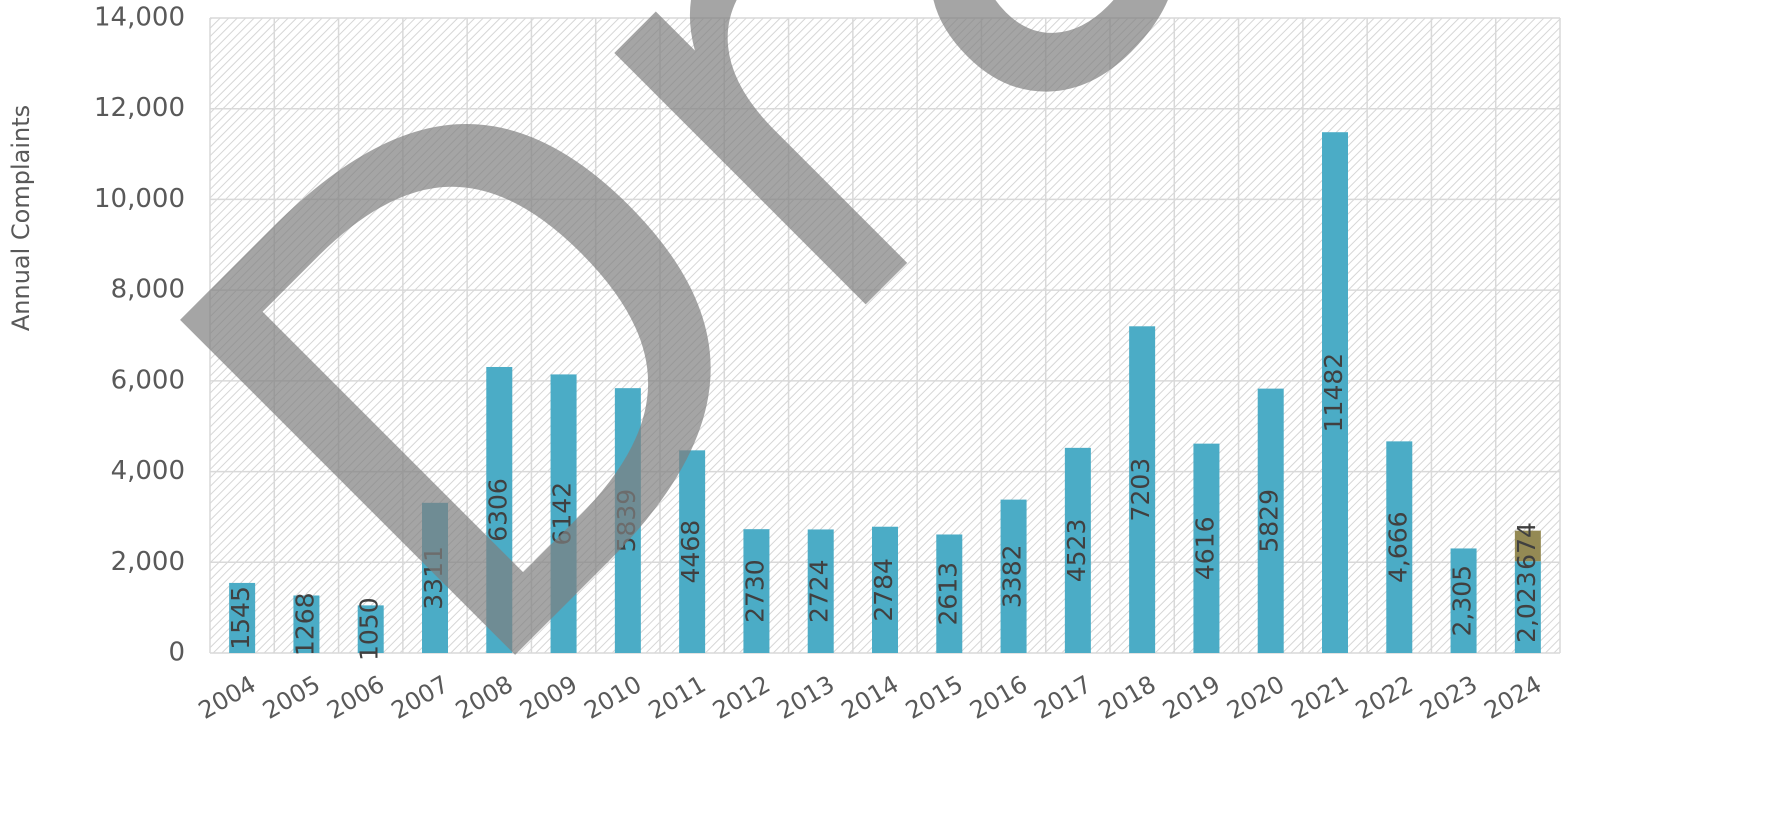  Describe the element at coordinates (139, 108) in the screenshot. I see `y-tick-label: 12,000` at that location.